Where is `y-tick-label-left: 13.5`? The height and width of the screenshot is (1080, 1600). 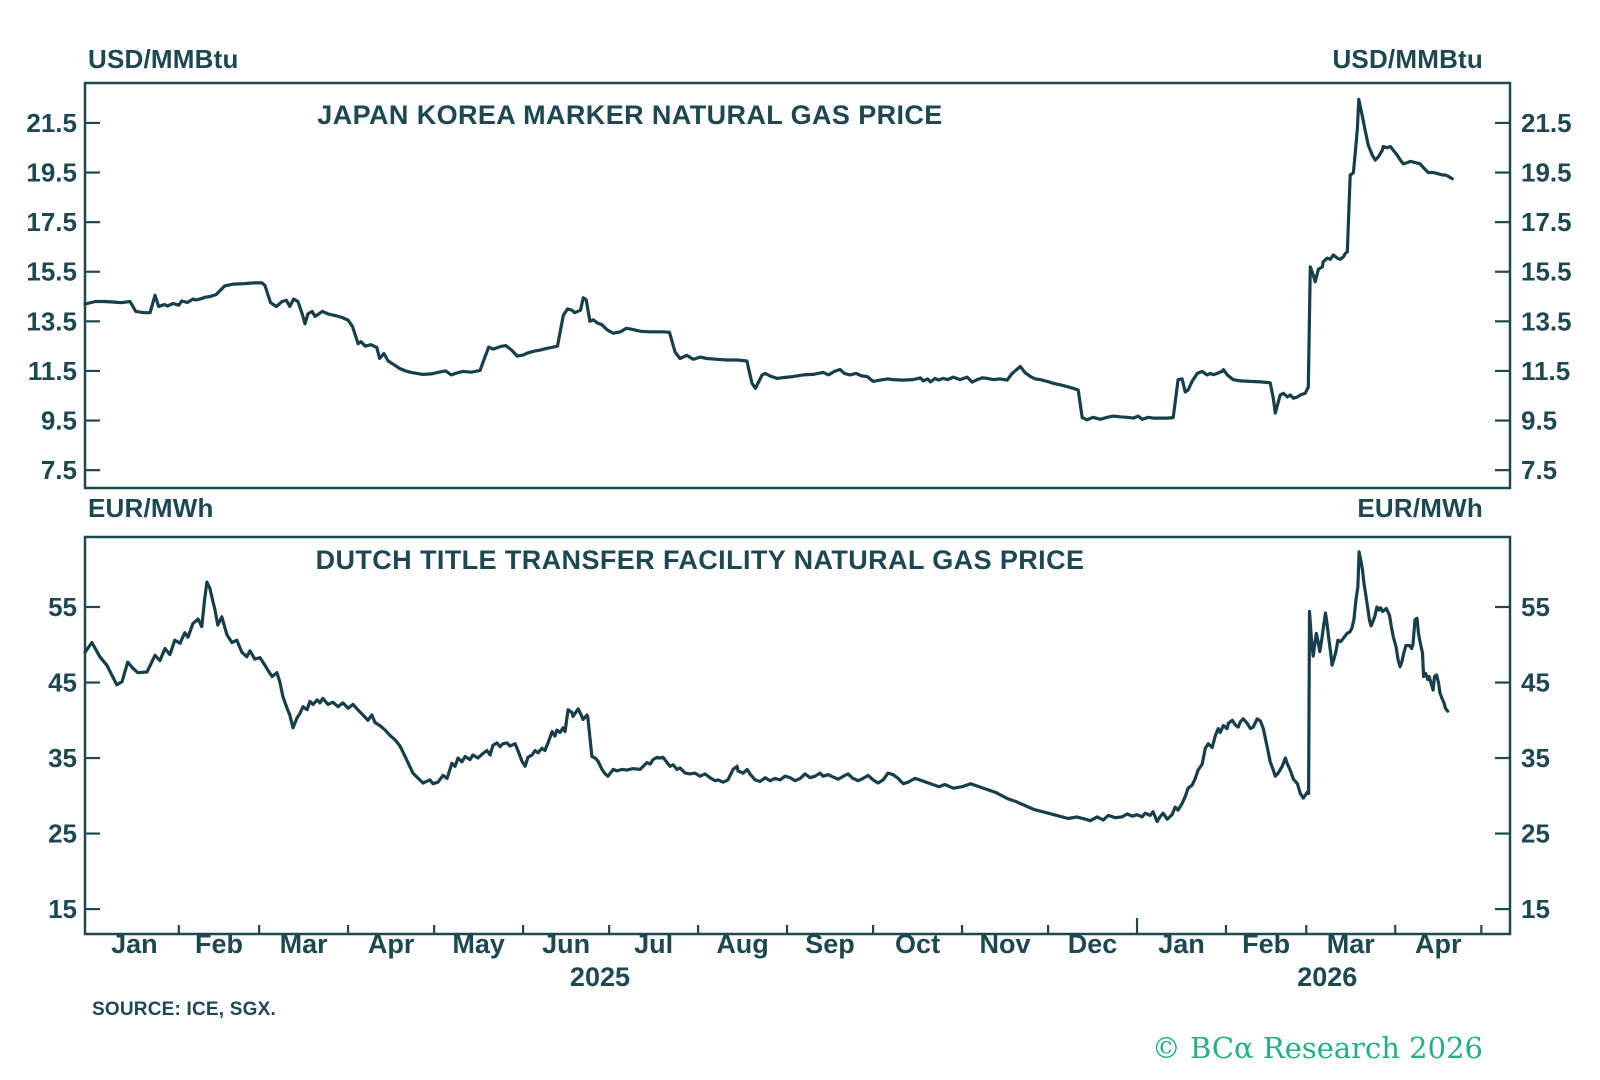
y-tick-label-left: 13.5 is located at coordinates (51, 321).